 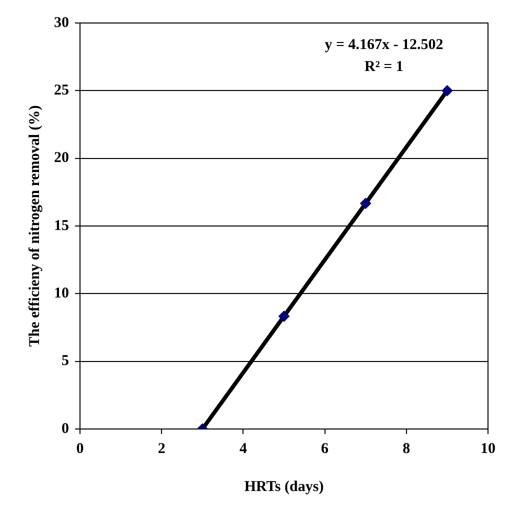 I want to click on x-tick-label: 8, so click(x=406, y=448).